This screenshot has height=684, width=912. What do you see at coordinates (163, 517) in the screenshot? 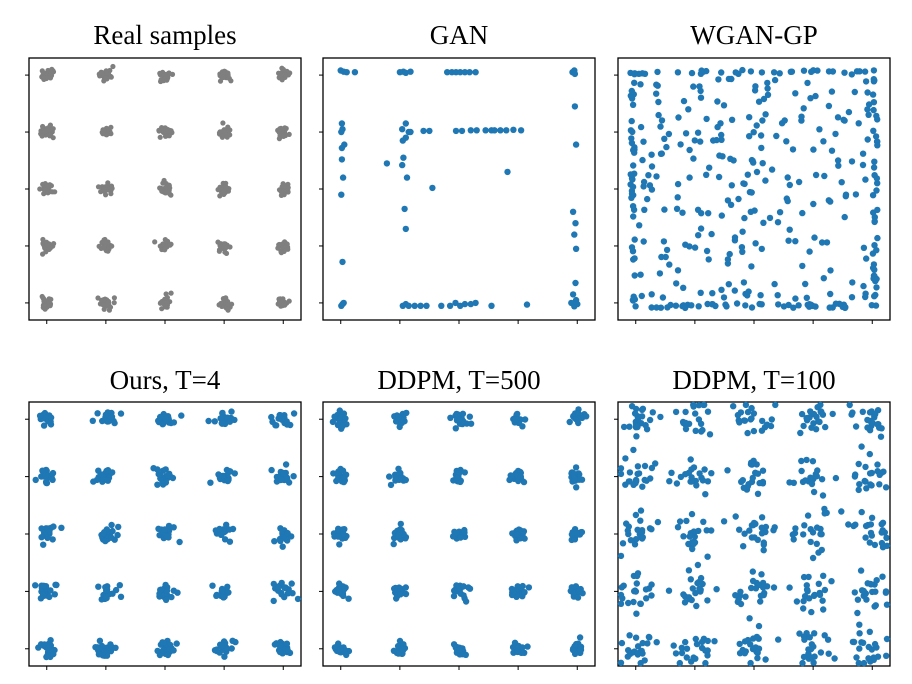
I see `subplot-4: Ours, T=4` at bounding box center [163, 517].